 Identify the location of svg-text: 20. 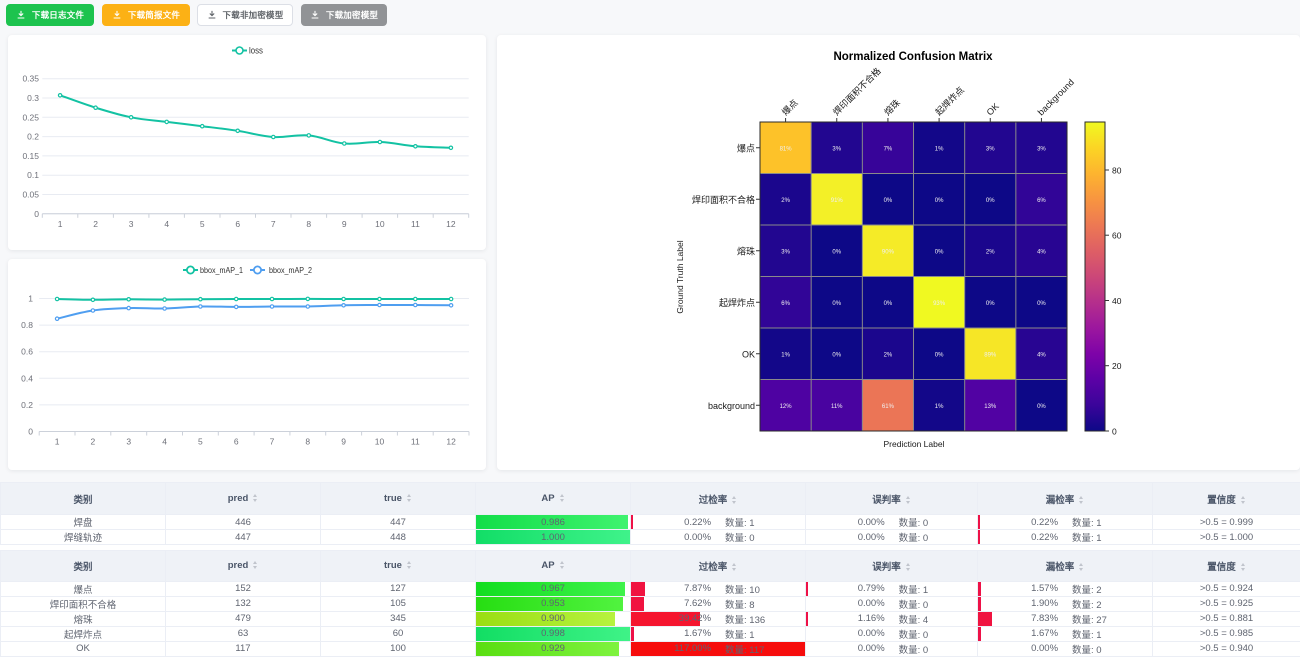
(1117, 366).